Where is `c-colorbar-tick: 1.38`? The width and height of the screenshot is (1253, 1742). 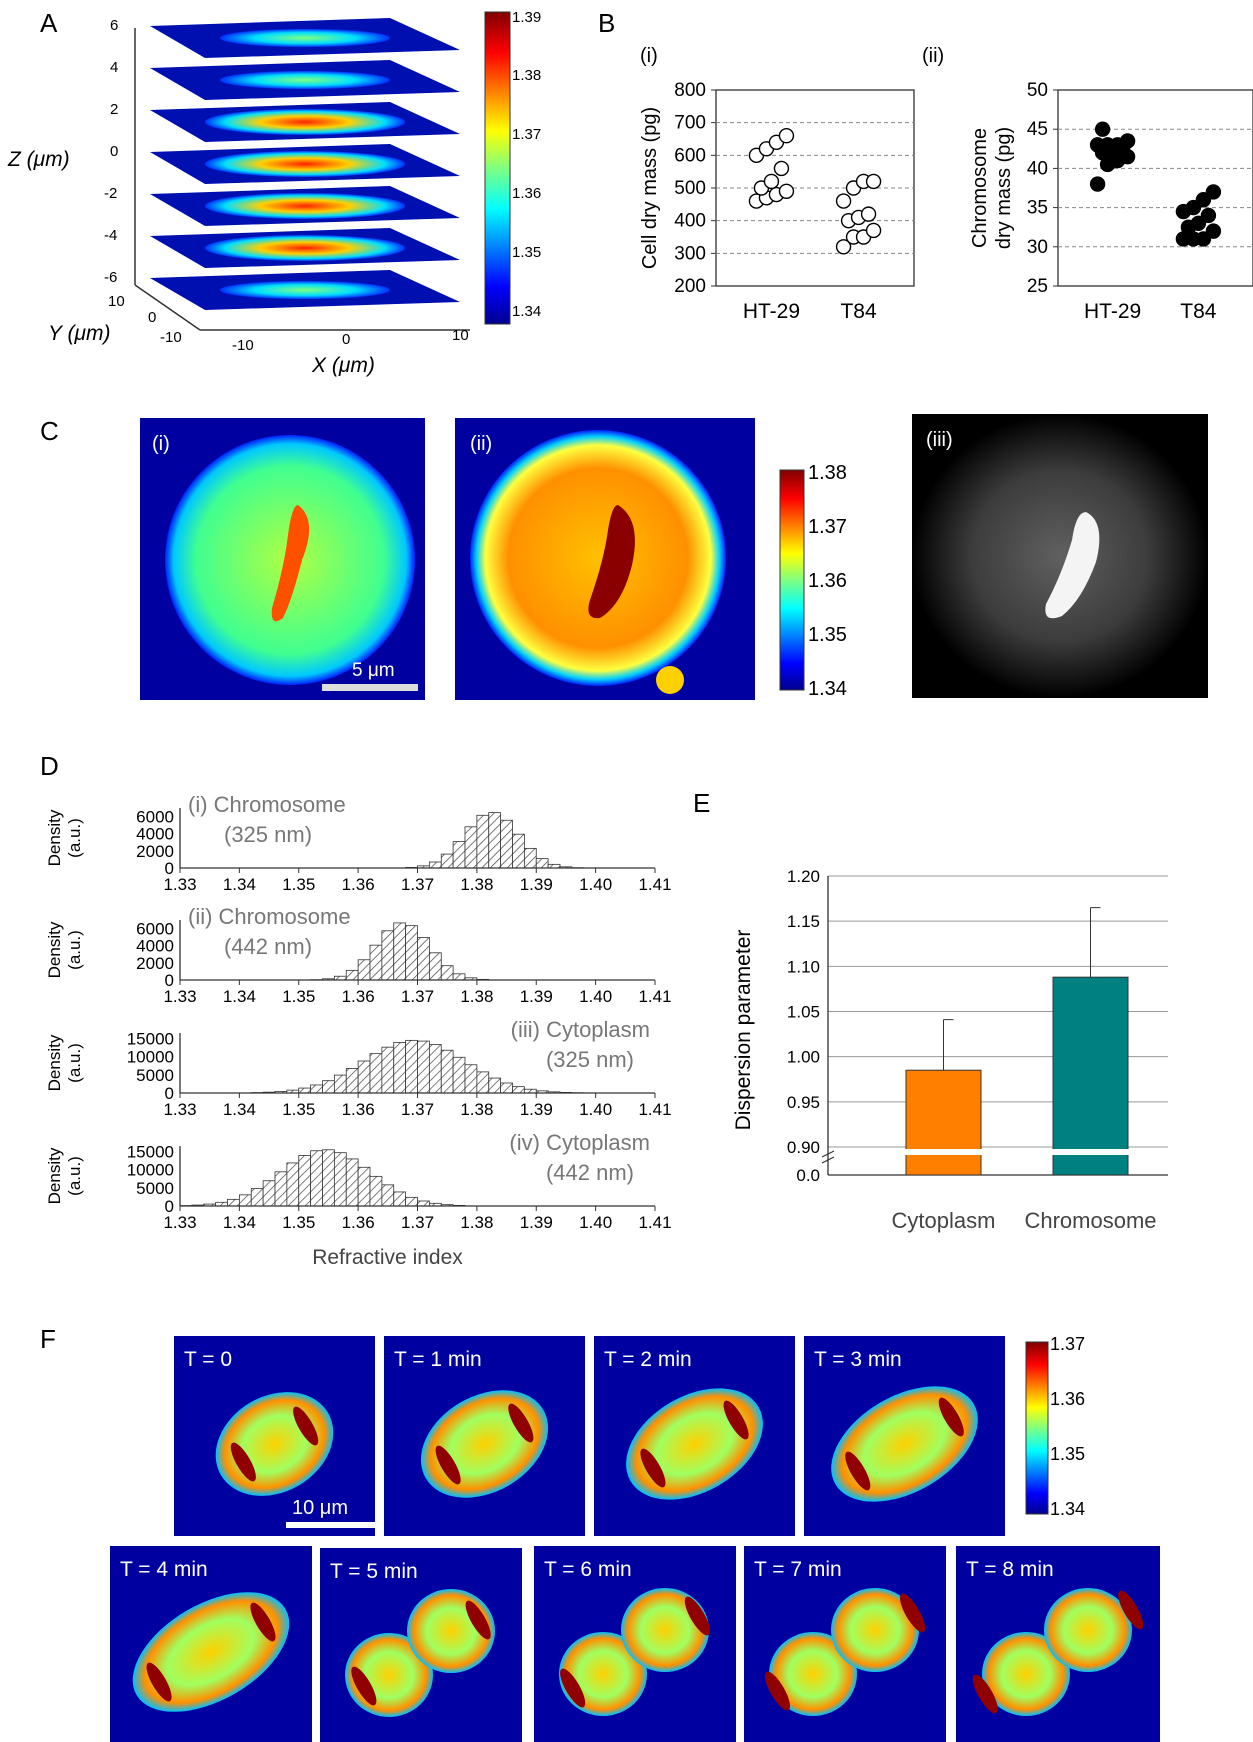 c-colorbar-tick: 1.38 is located at coordinates (827, 473).